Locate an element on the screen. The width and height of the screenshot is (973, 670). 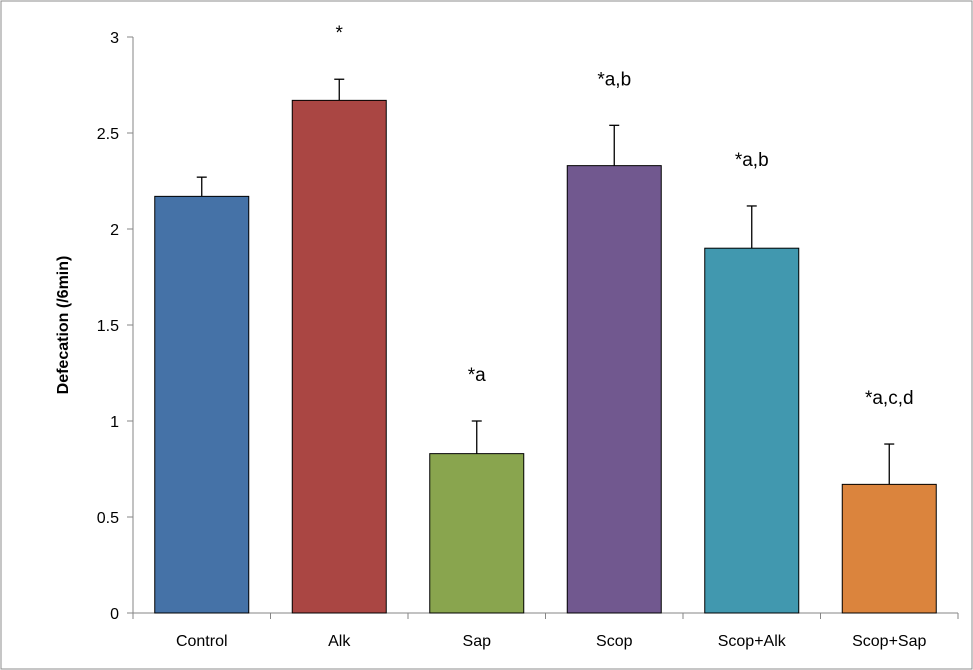
x-tick-label: Control is located at coordinates (202, 641).